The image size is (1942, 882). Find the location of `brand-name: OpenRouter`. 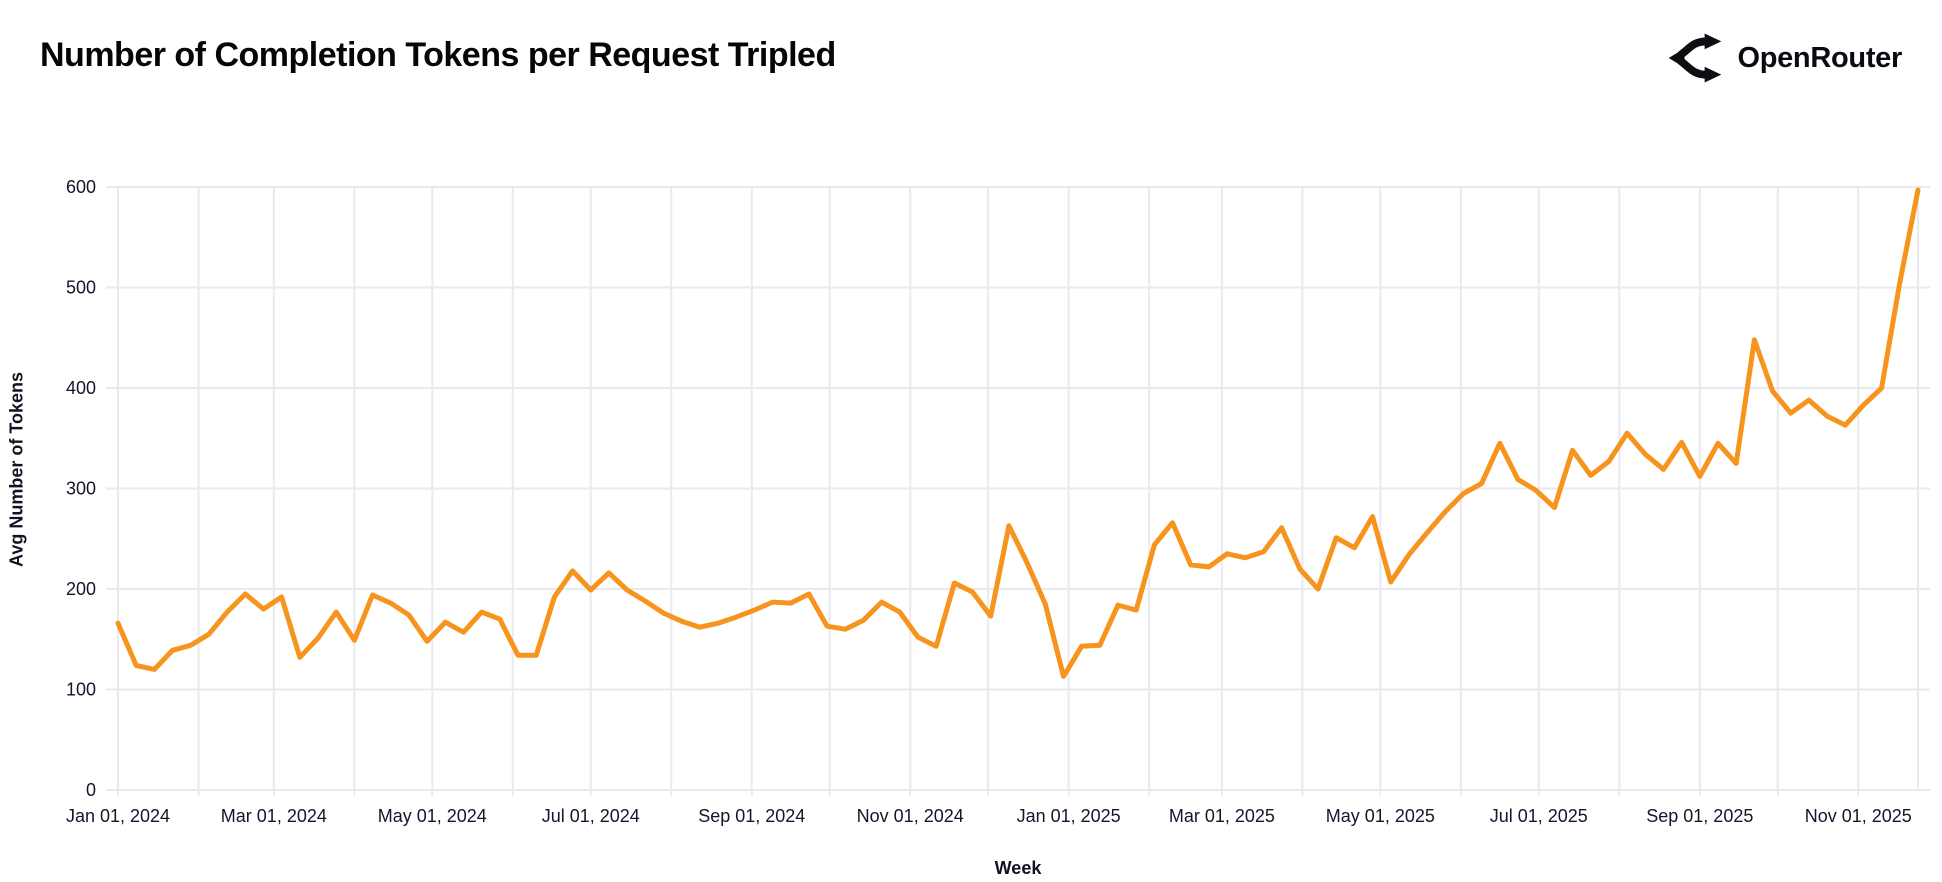

brand-name: OpenRouter is located at coordinates (1819, 57).